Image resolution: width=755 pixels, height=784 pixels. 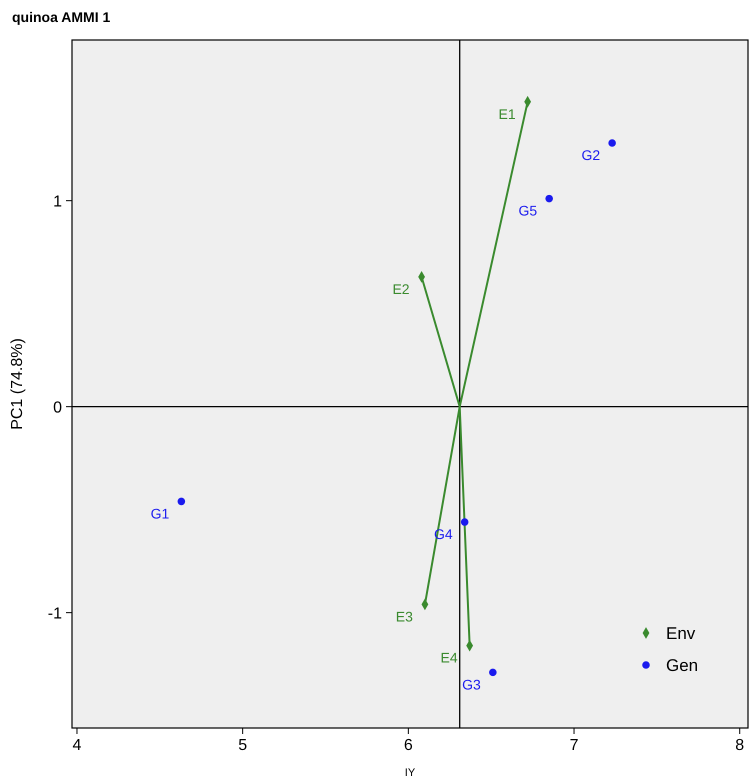 I want to click on annotation: G3, so click(x=472, y=684).